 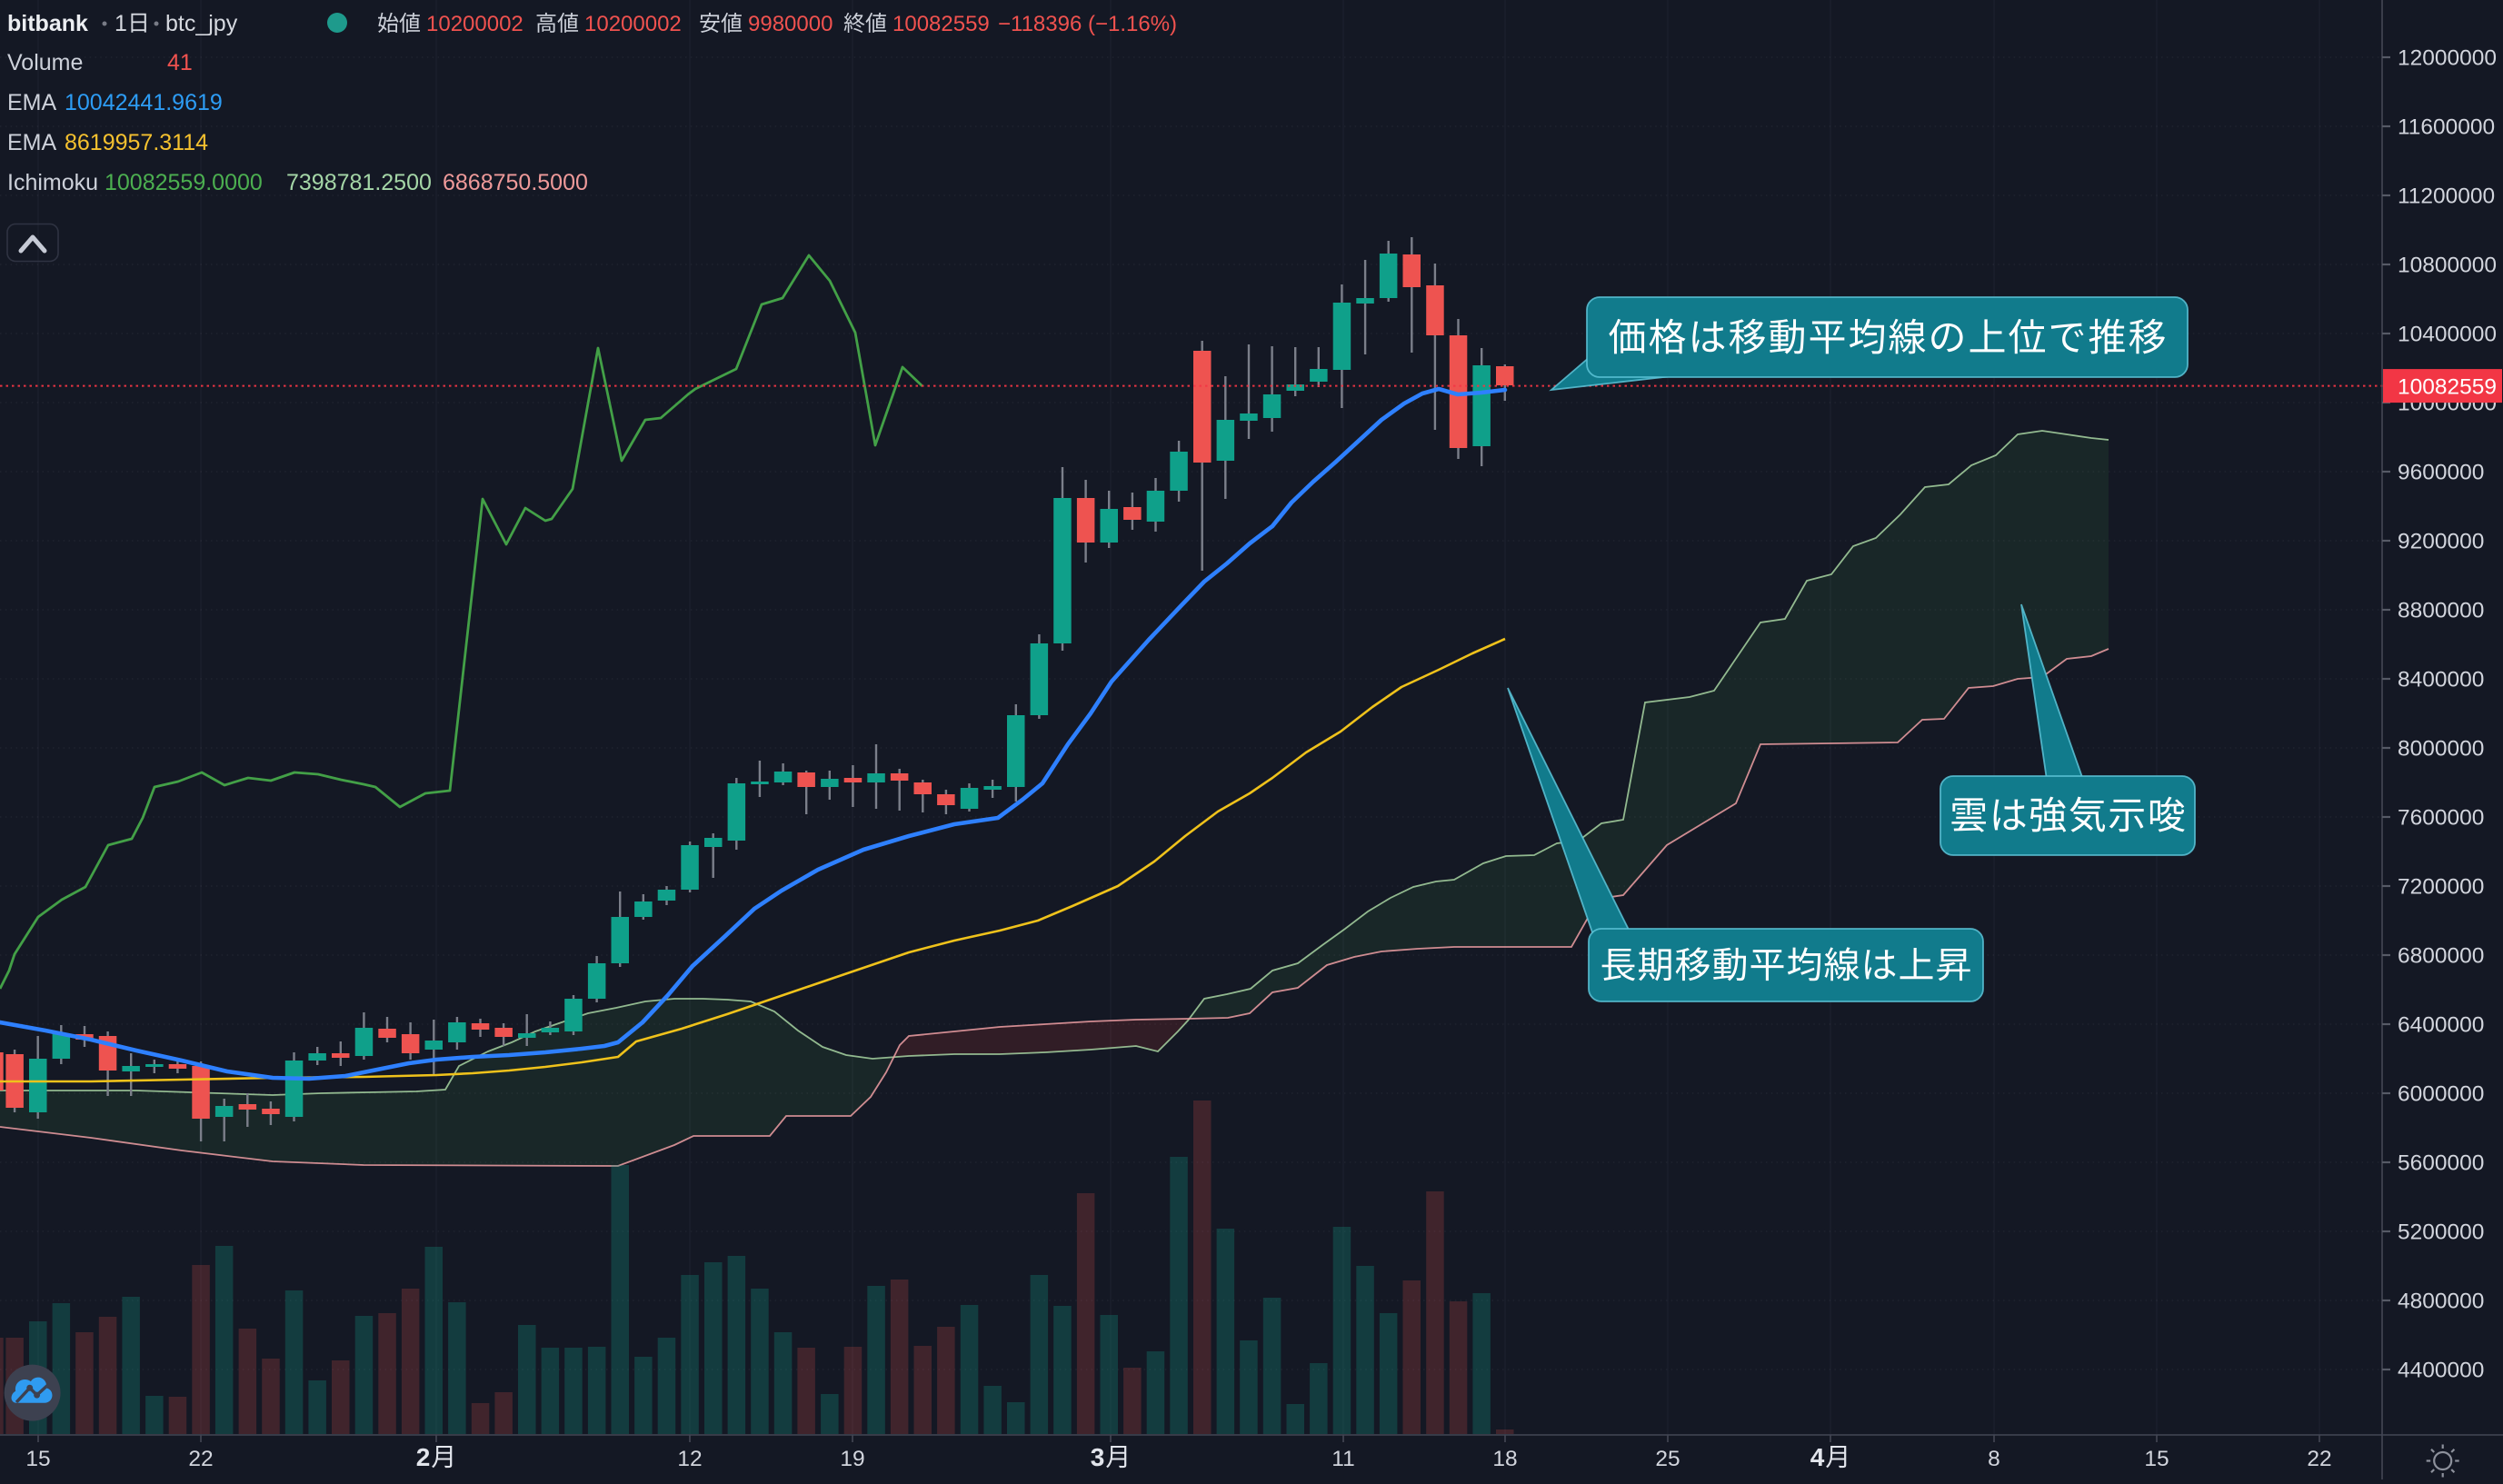 What do you see at coordinates (1818, 1457) in the screenshot?
I see `svg-text: 4` at bounding box center [1818, 1457].